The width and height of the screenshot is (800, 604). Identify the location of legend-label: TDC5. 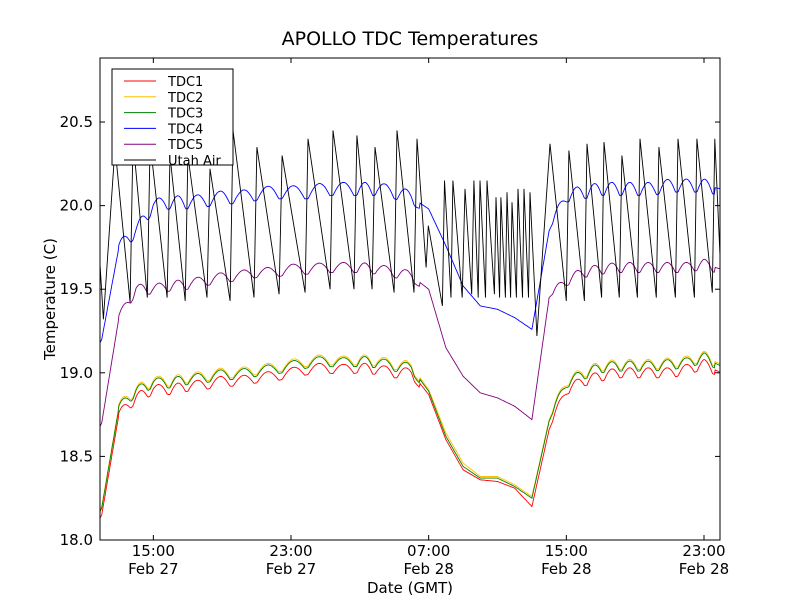
(185, 145).